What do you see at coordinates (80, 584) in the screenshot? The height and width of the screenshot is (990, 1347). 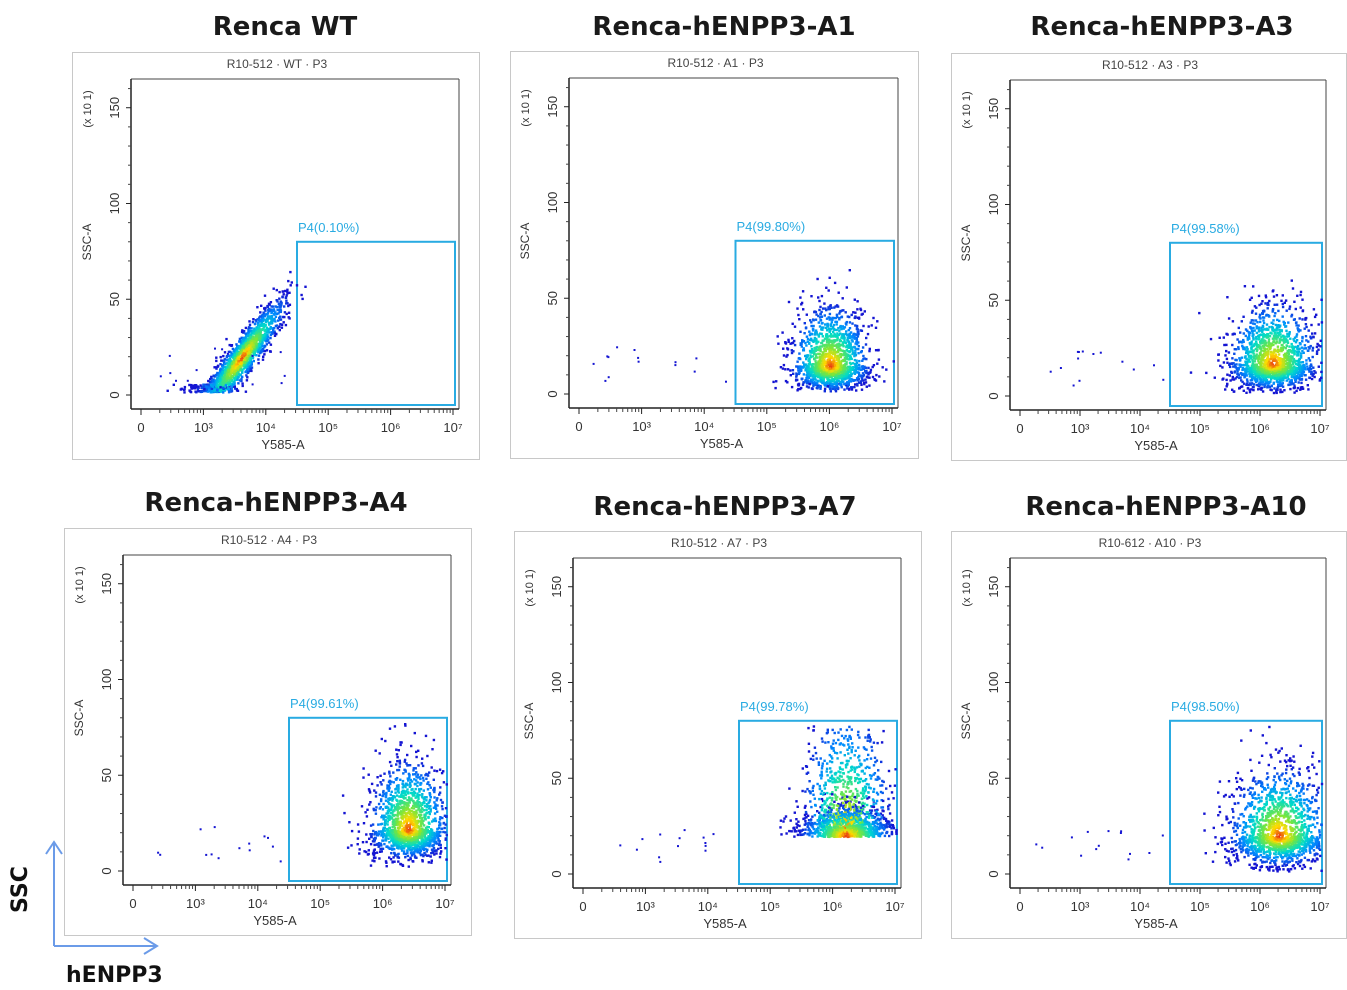 I see `y-exponent-label: (x 10 1)` at bounding box center [80, 584].